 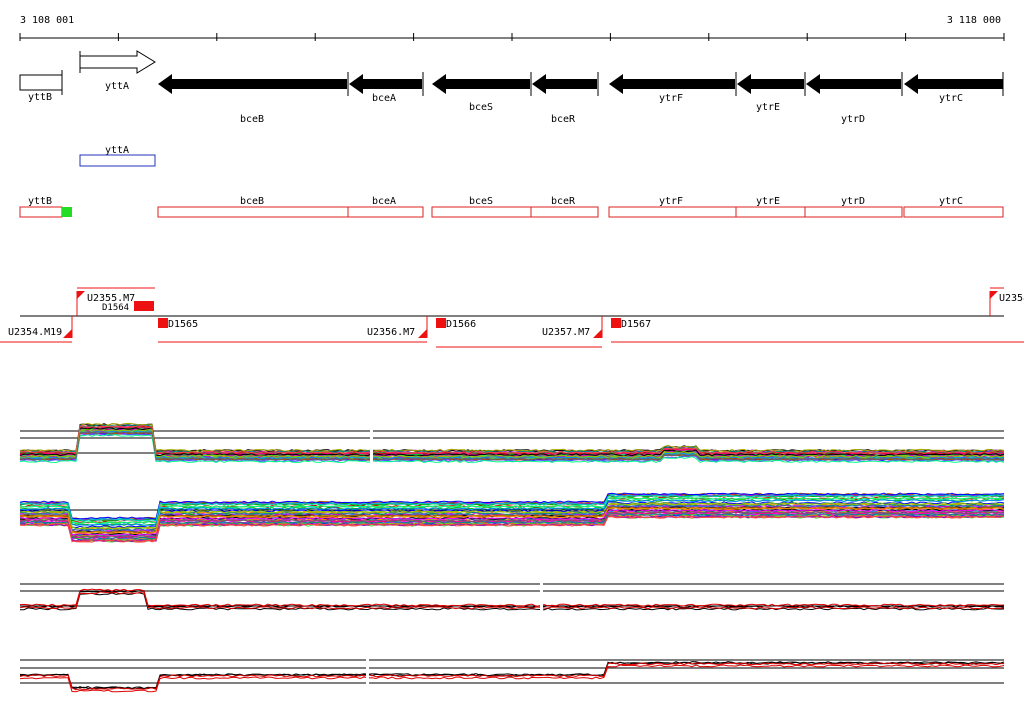 I want to click on cds-label-ytrF: ytrF, so click(x=671, y=201).